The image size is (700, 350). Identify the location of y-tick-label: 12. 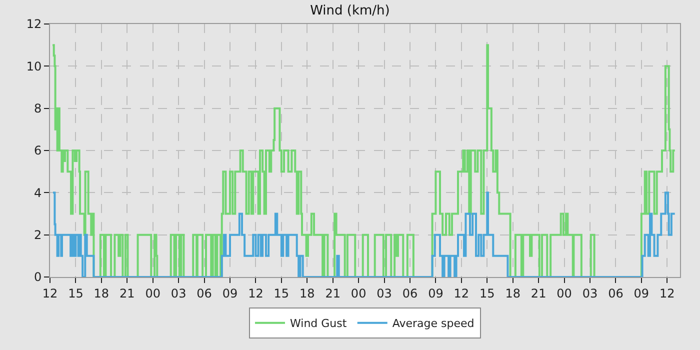
(34, 24).